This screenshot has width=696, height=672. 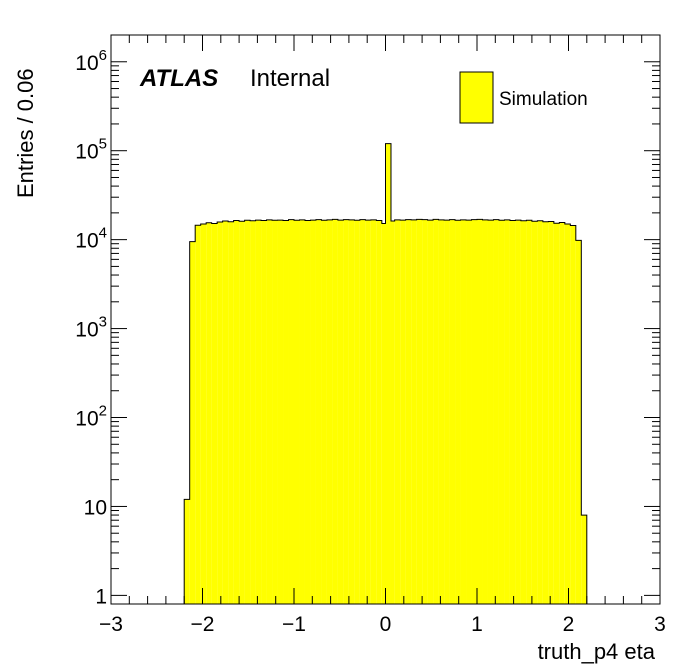 What do you see at coordinates (95, 507) in the screenshot?
I see `y-tick-label: 10` at bounding box center [95, 507].